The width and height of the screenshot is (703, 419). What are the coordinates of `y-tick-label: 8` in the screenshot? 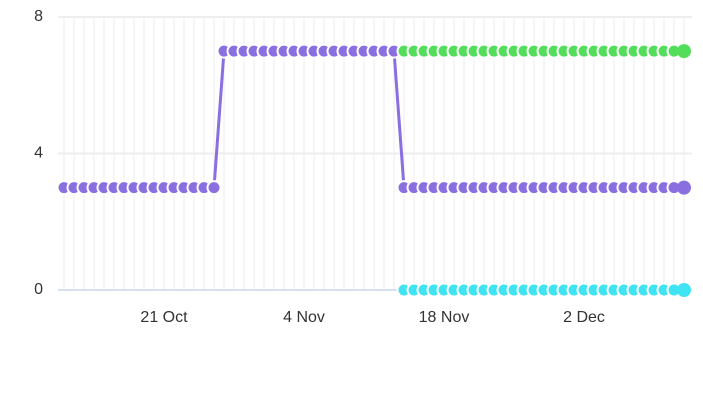 It's located at (38, 16).